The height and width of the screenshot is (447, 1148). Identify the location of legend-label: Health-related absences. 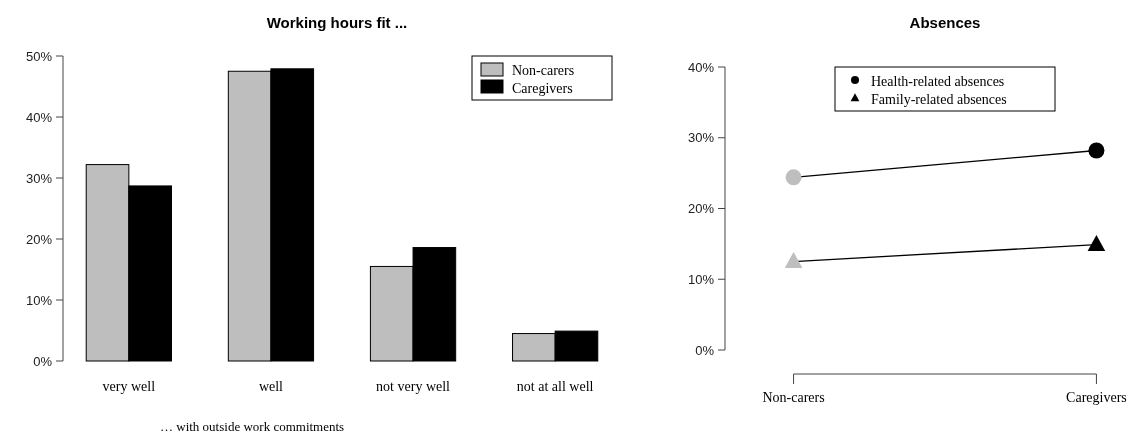
(938, 81).